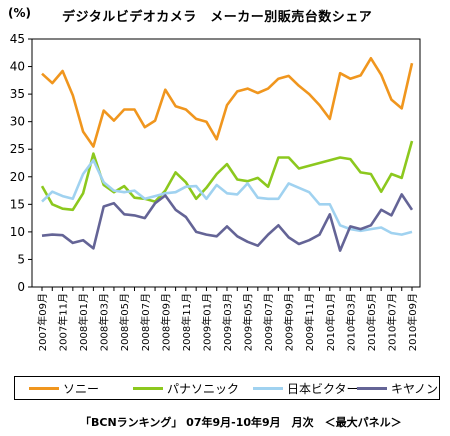 The height and width of the screenshot is (436, 450). What do you see at coordinates (83, 322) in the screenshot?
I see `x-tick-label: 2008年01月` at bounding box center [83, 322].